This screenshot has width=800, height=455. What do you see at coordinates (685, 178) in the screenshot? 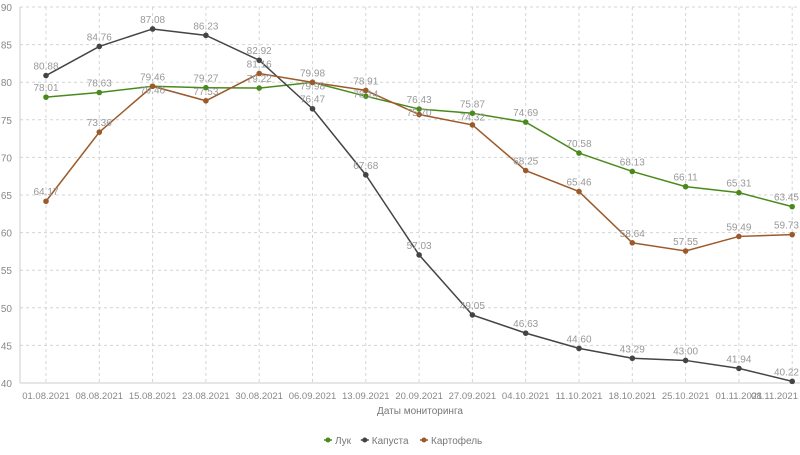
I see `data-label: 66.11` at bounding box center [685, 178].